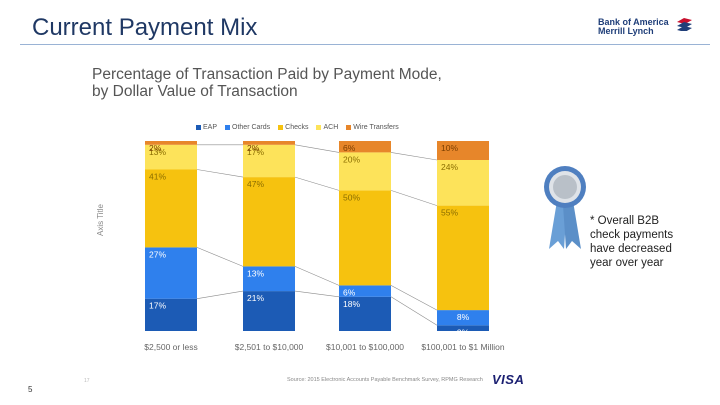 The width and height of the screenshot is (720, 405). What do you see at coordinates (157, 177) in the screenshot?
I see `data-label: 41%` at bounding box center [157, 177].